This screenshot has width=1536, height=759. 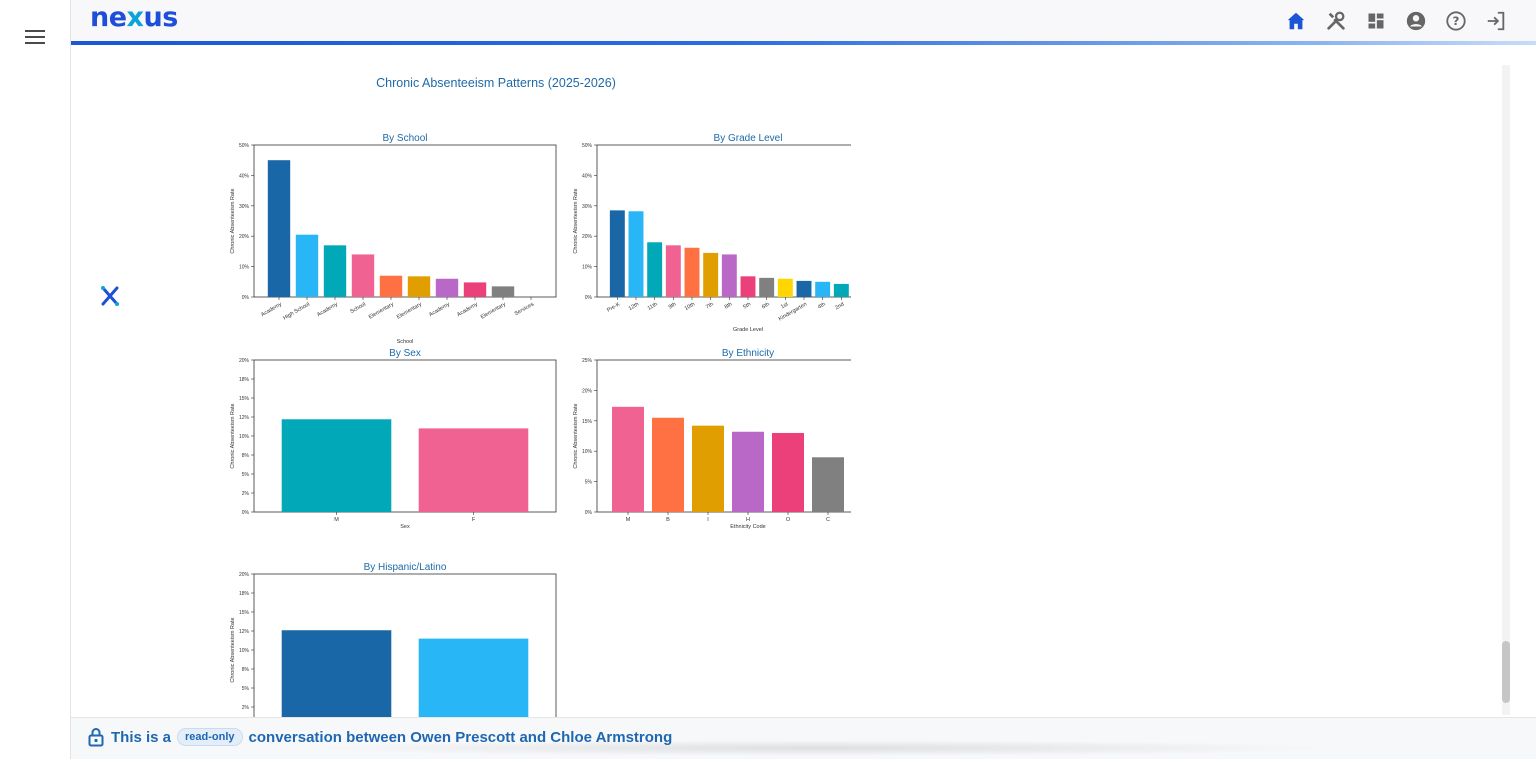 What do you see at coordinates (587, 176) in the screenshot?
I see `chart-2-ytick-label: 40%` at bounding box center [587, 176].